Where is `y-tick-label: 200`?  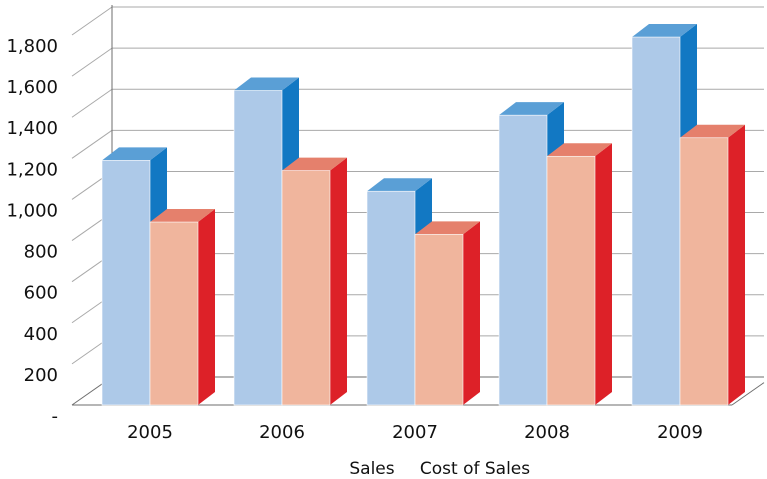 y-tick-label: 200 is located at coordinates (41, 375).